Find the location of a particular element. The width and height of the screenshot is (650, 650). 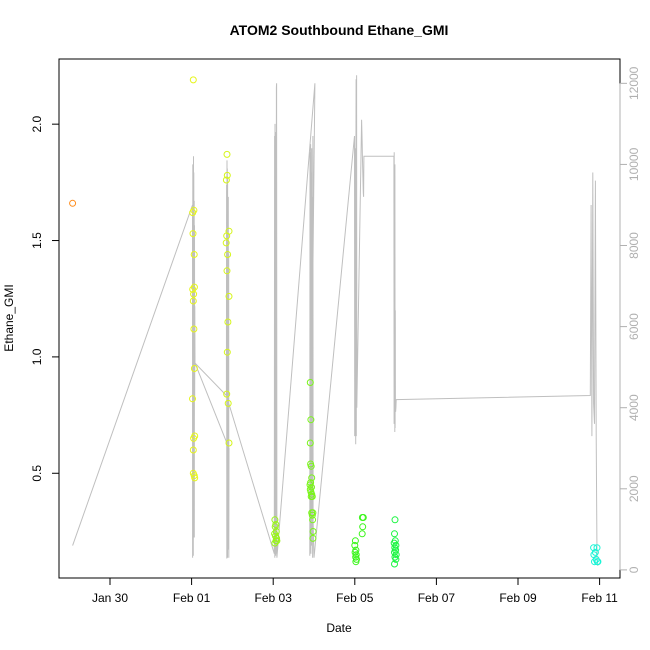

x-tick-label: Feb 05 is located at coordinates (355, 598).